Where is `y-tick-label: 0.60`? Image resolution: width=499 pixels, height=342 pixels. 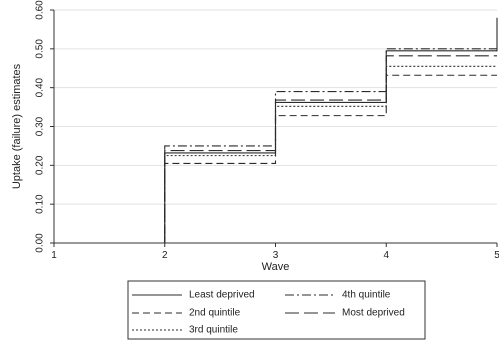
y-tick-label: 0.60 is located at coordinates (40, 10).